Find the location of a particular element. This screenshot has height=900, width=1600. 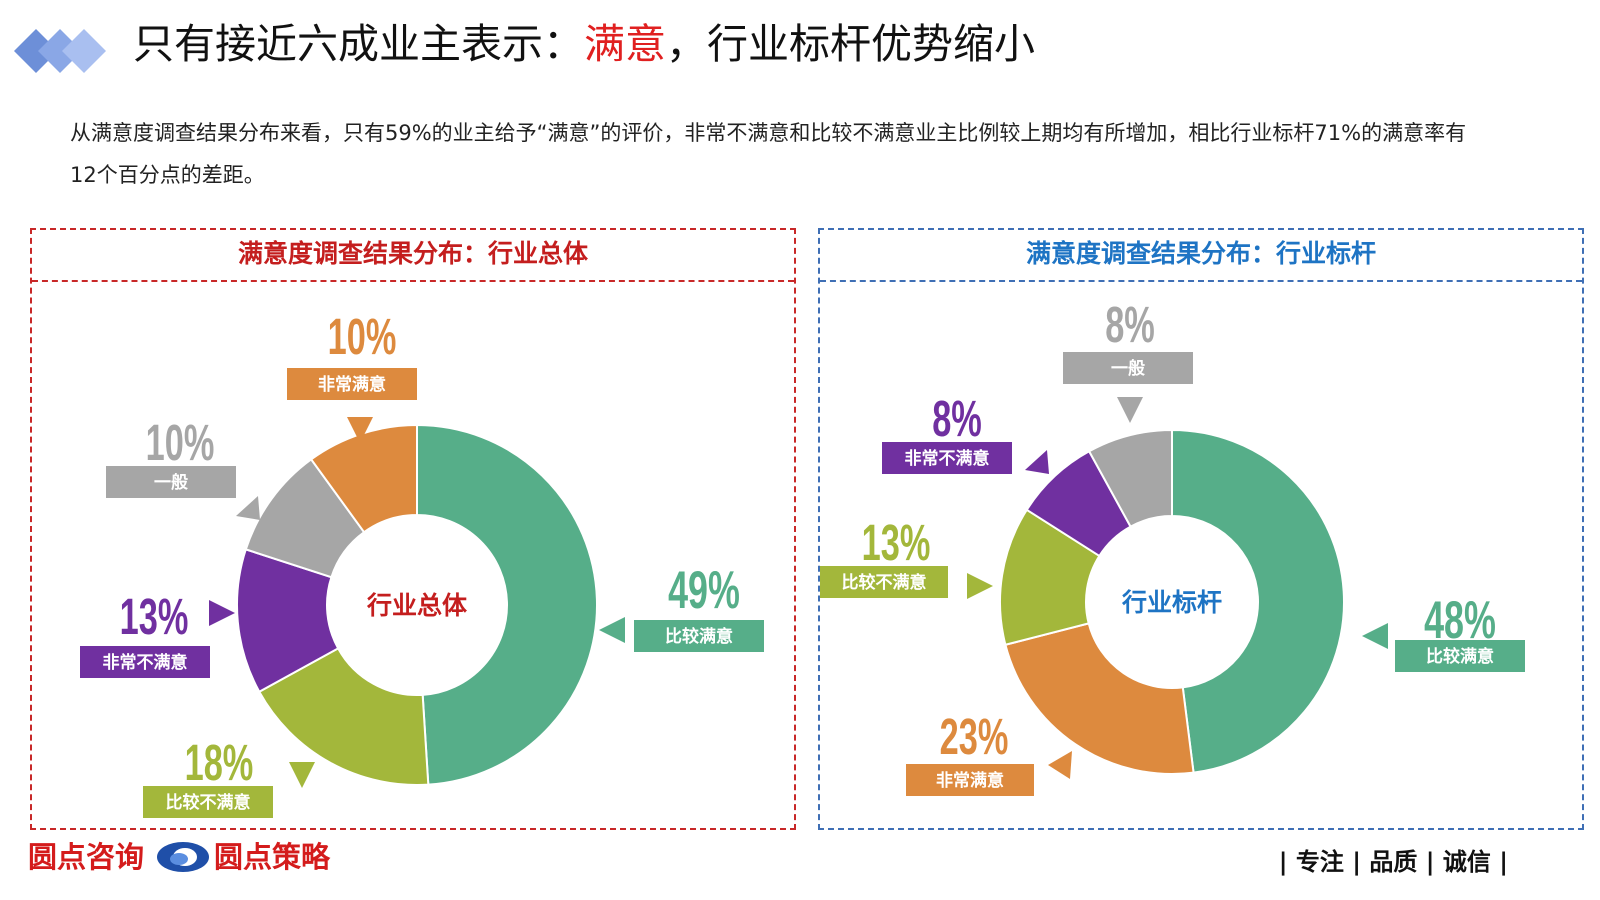

title-suffix: ，行业标杆优势缩小 is located at coordinates (850, 44).